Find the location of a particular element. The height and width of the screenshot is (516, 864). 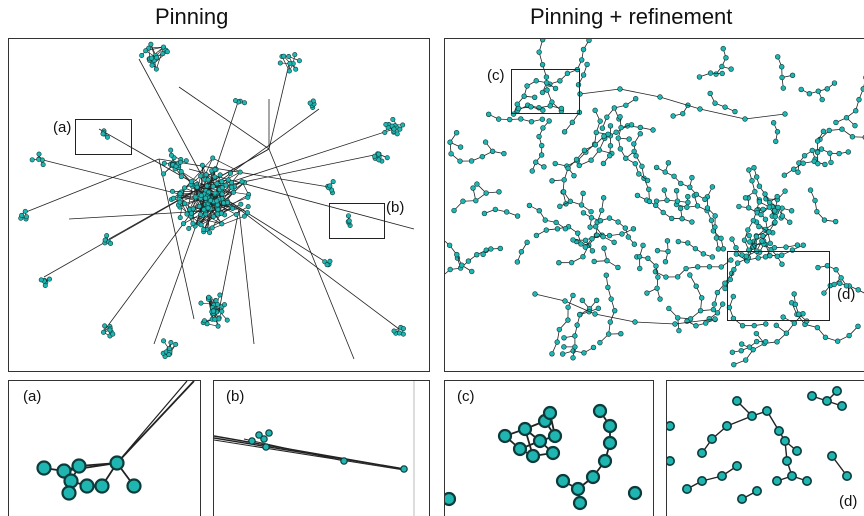

zoom-graph-d is located at coordinates (760, 445).